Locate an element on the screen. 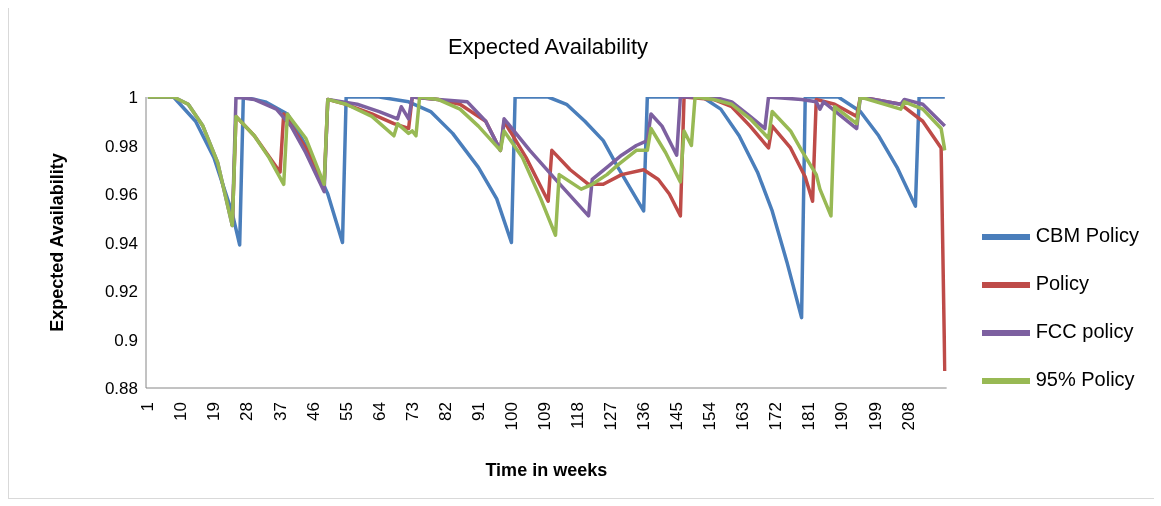  legend-label: Policy is located at coordinates (1062, 283).